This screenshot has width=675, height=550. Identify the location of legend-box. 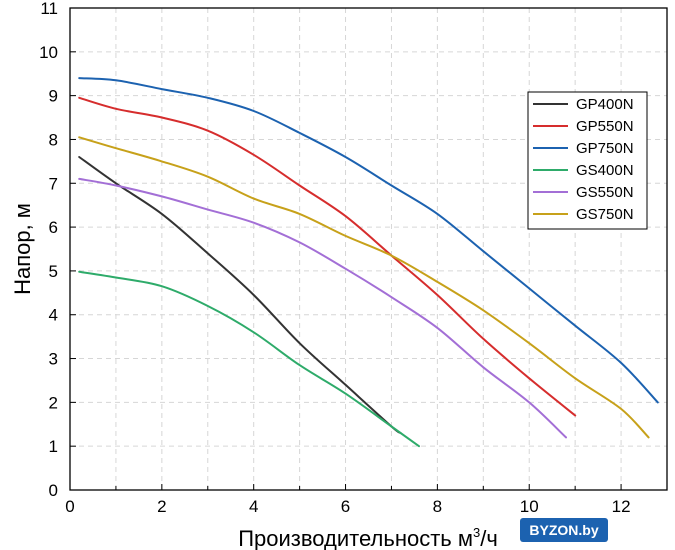
(587, 160).